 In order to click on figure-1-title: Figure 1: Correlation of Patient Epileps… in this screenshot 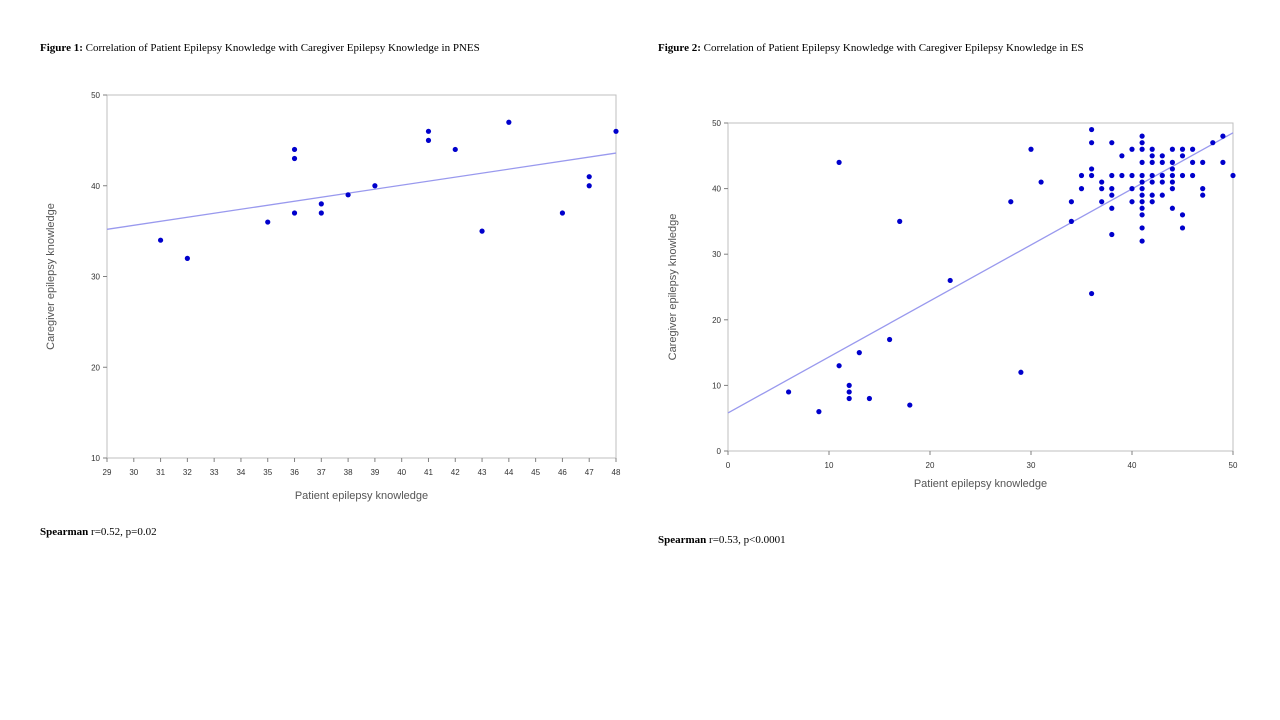, I will do `click(260, 48)`.